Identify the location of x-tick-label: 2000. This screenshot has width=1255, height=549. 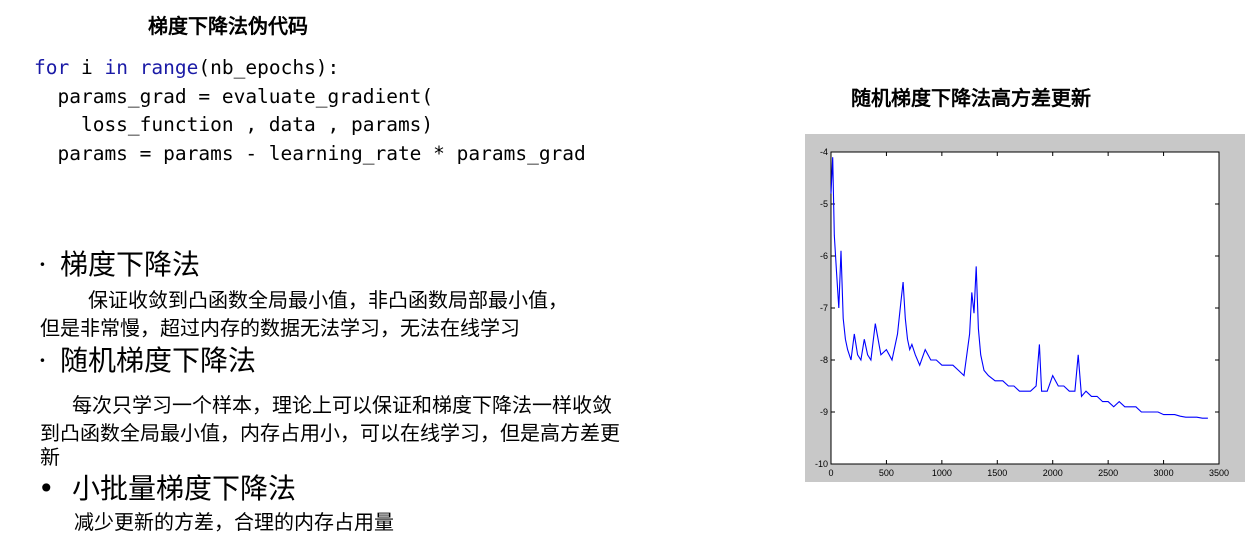
(1053, 473).